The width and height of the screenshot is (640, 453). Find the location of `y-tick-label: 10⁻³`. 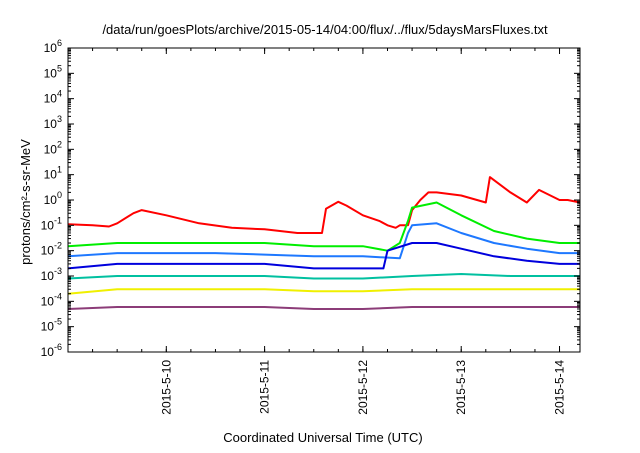

y-tick-label: 10⁻³ is located at coordinates (51, 274).